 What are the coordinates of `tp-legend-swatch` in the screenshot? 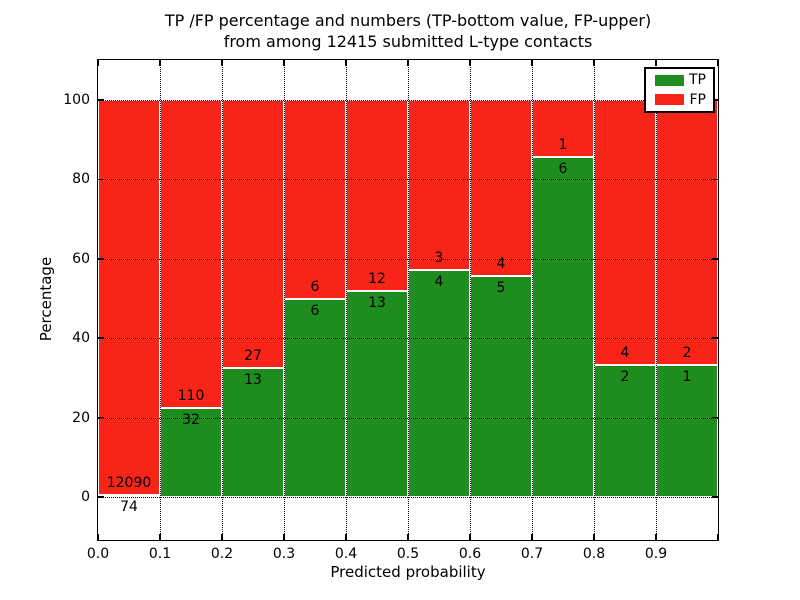 It's located at (669, 80).